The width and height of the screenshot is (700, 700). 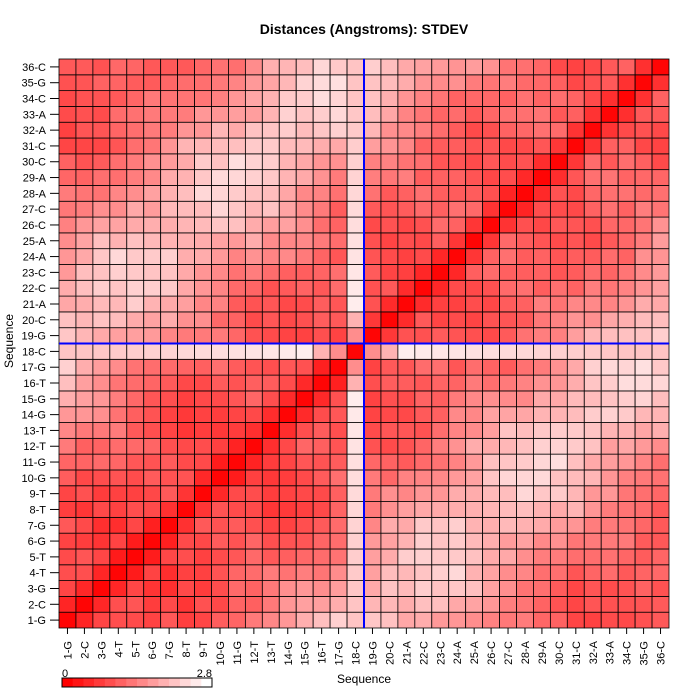 I want to click on colorbar-step, so click(x=78, y=682).